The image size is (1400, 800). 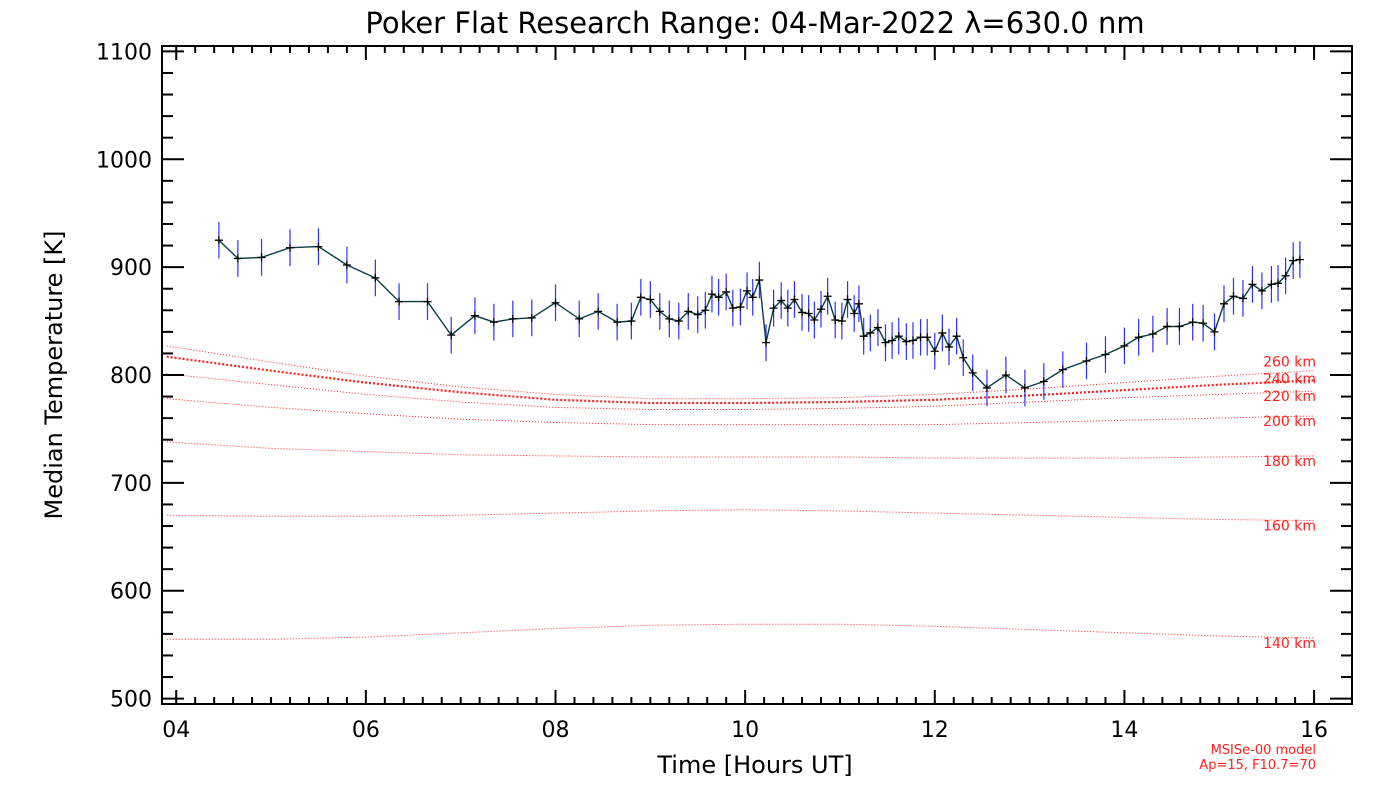 I want to click on y-axis-label: Median Temperature [K], so click(x=54, y=374).